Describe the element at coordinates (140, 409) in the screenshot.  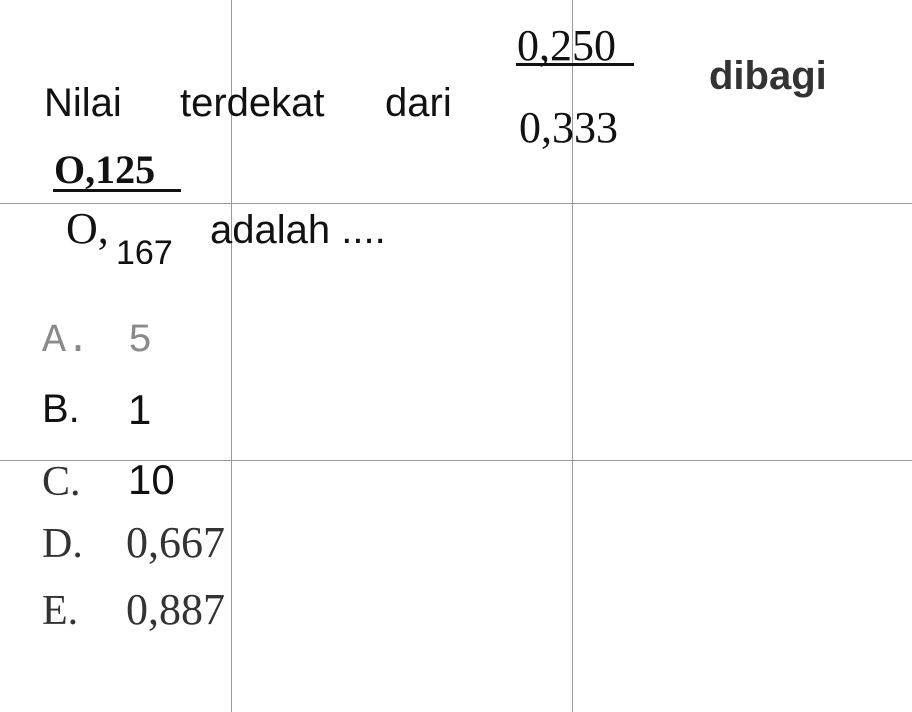
I see `option-b-value: 1` at that location.